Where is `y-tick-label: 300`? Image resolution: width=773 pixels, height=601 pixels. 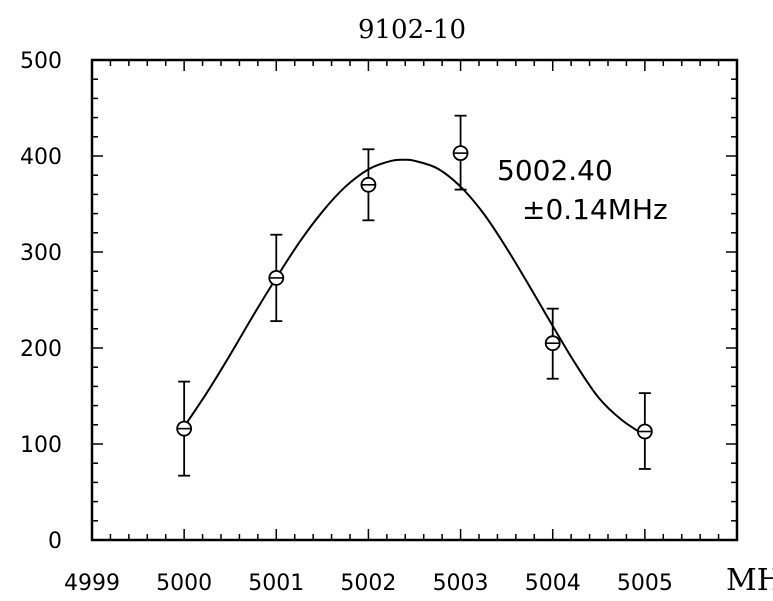 y-tick-label: 300 is located at coordinates (41, 253).